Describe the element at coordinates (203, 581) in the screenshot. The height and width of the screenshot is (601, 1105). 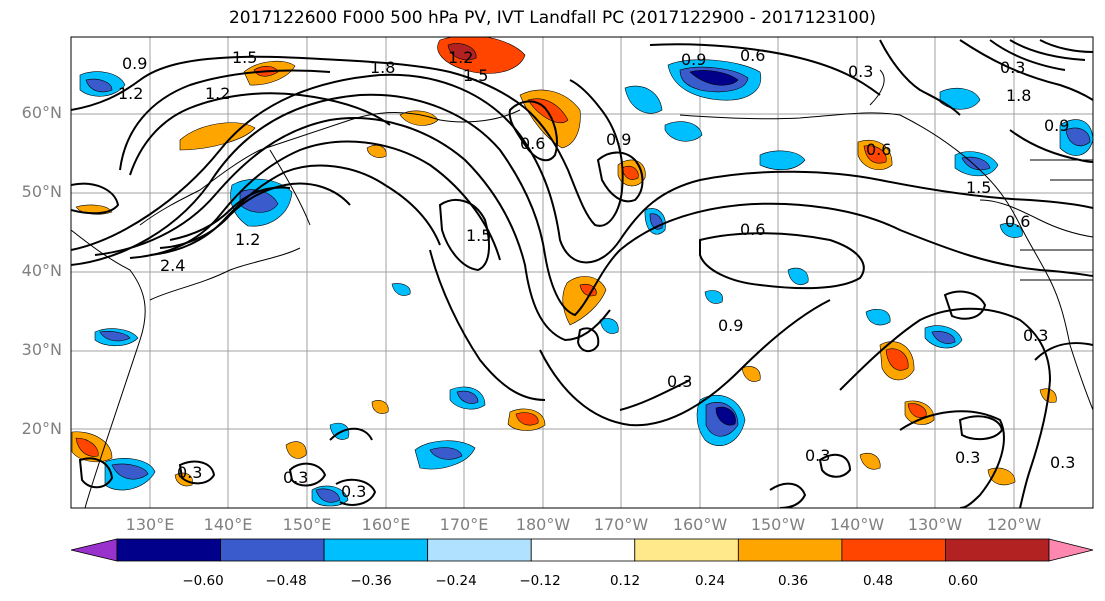
I see `cb-tick--0.60: −0.60` at that location.